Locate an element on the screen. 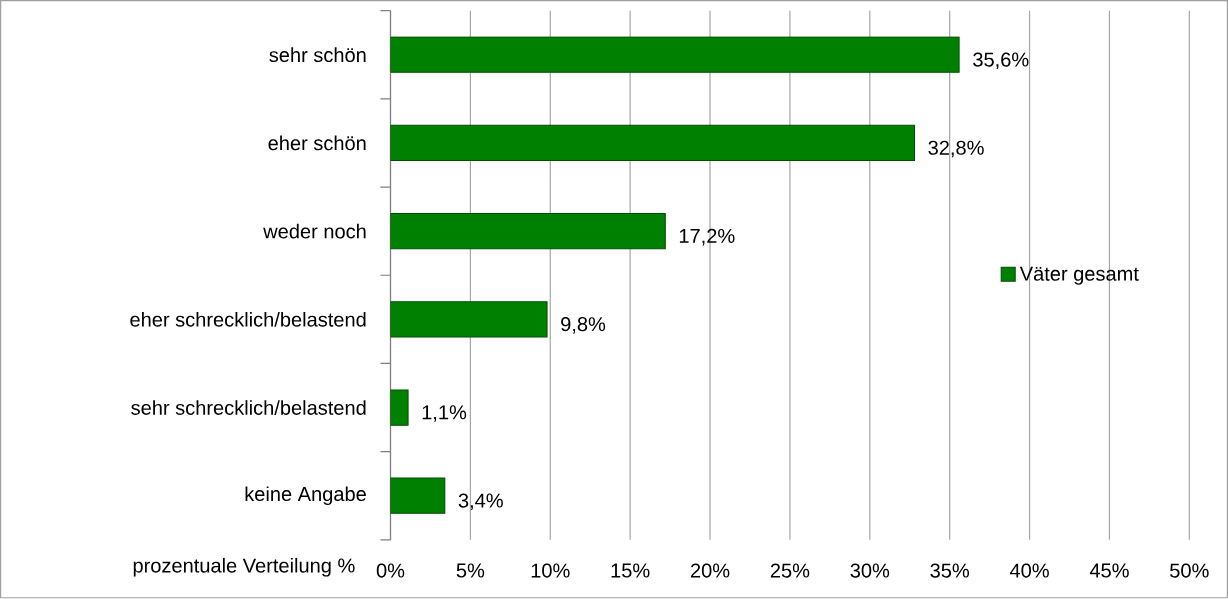  x-tick-label: 30% is located at coordinates (870, 570).